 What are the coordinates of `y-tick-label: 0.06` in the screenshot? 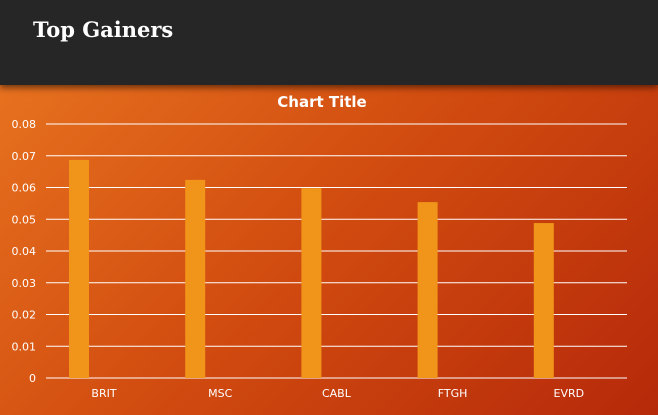 It's located at (24, 188).